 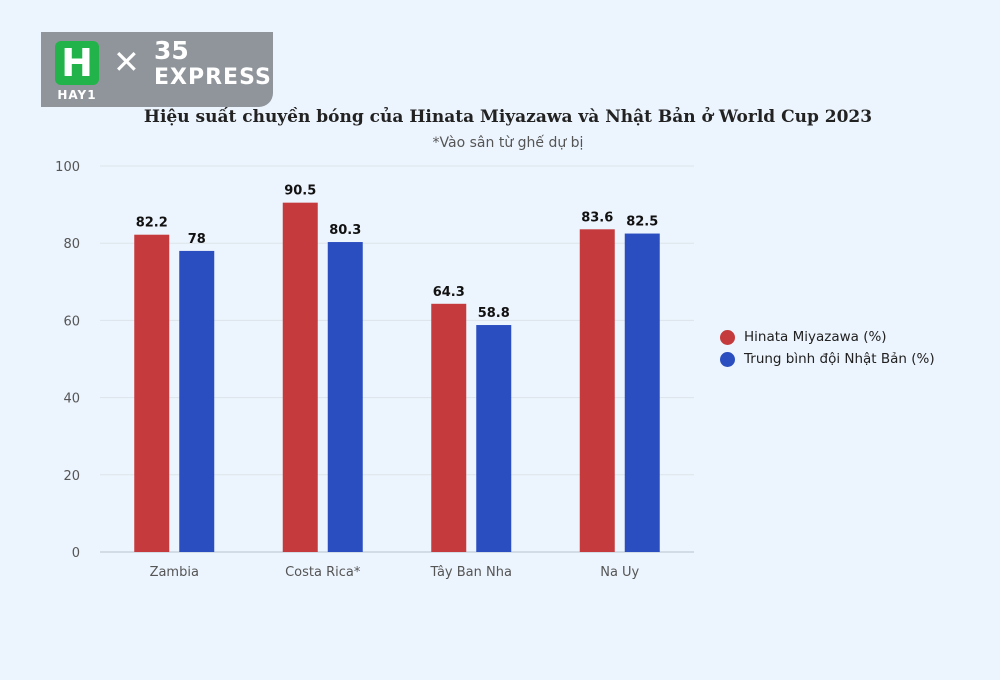 I want to click on legend-item-team-average: Trung bình đội Nhật Bản (%), so click(x=827, y=359).